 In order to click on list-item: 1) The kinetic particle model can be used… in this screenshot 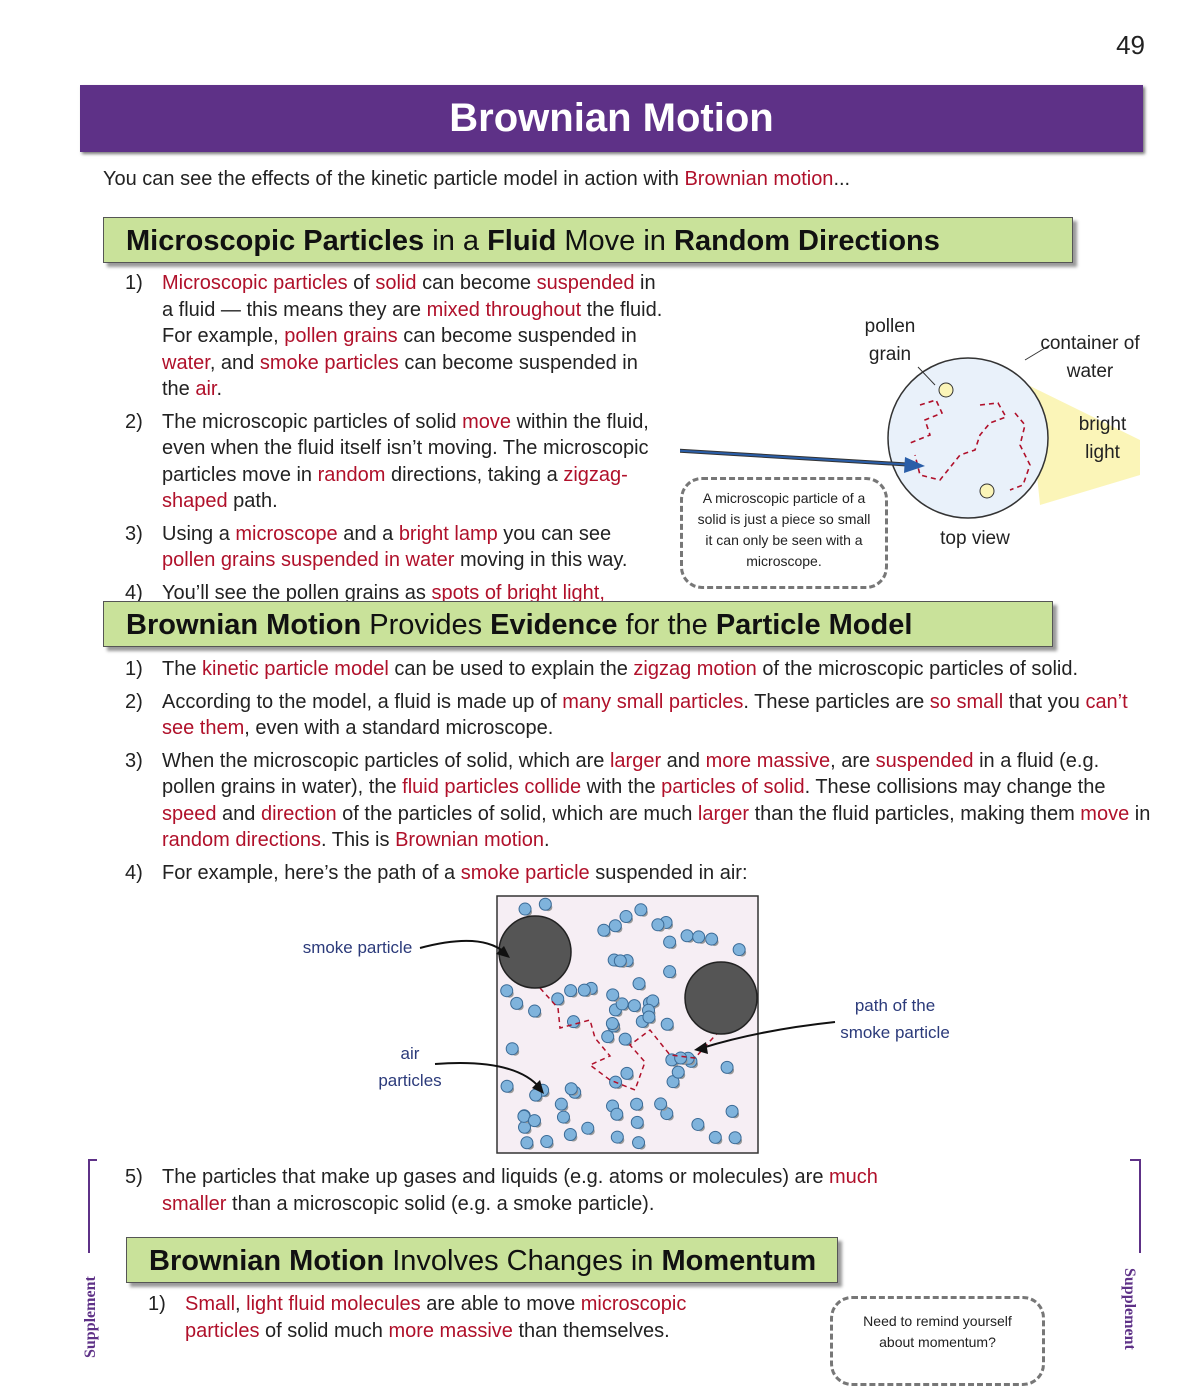, I will do `click(640, 669)`.